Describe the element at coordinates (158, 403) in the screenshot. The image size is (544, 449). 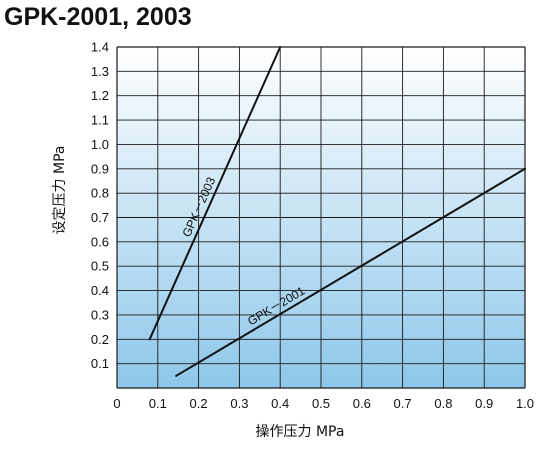
I see `x-tick-label: 0.1` at that location.